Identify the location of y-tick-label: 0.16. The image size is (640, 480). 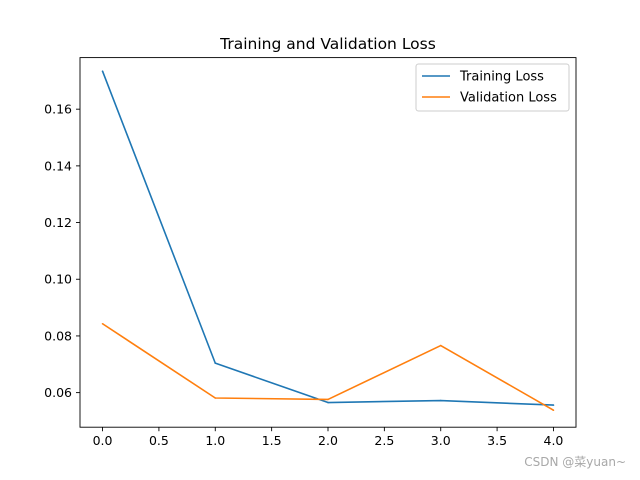
(58, 109).